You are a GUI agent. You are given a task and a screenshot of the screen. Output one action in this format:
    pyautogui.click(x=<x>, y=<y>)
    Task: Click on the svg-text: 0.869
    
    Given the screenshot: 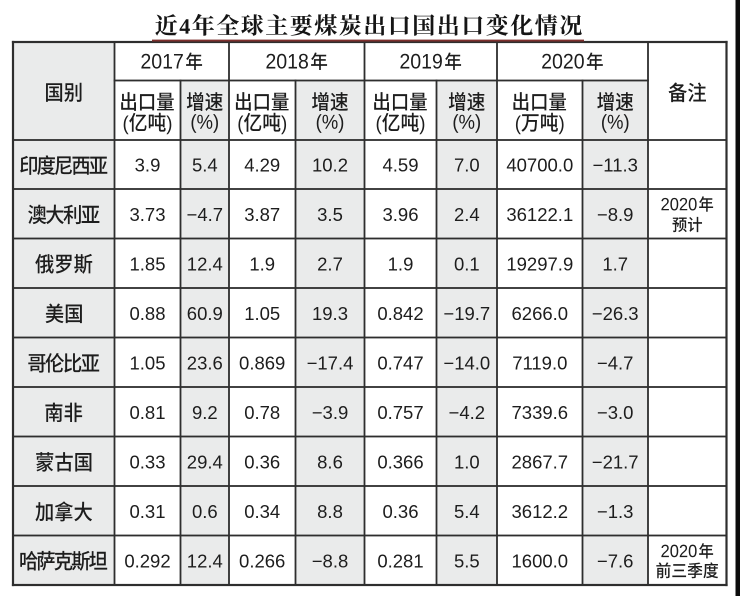 What is the action you would take?
    pyautogui.click(x=262, y=362)
    